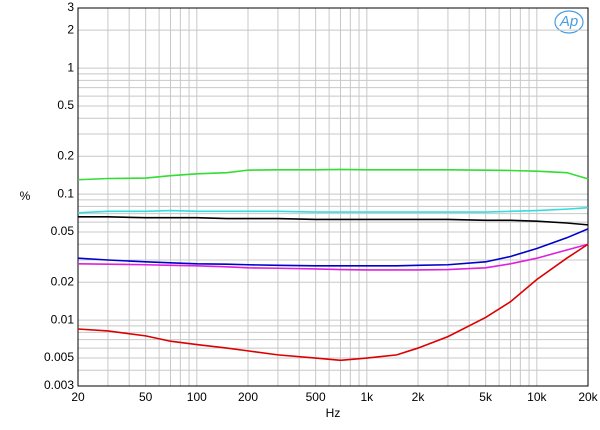 The height and width of the screenshot is (430, 600). What do you see at coordinates (59, 385) in the screenshot?
I see `y-tick-label: 0.003` at bounding box center [59, 385].